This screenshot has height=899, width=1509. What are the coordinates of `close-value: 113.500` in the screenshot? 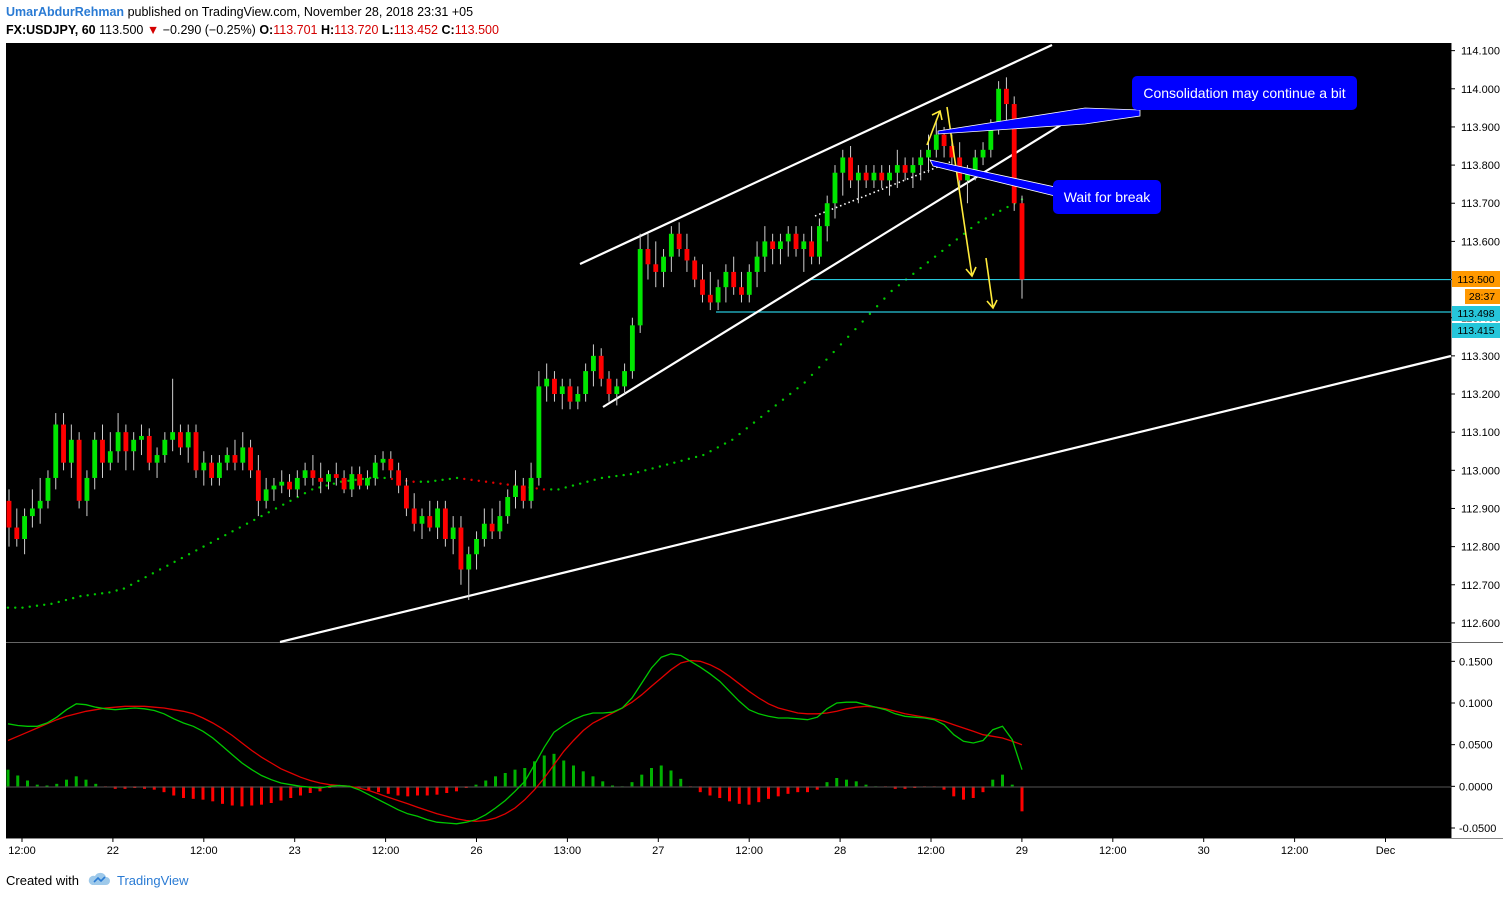 It's located at (476, 30).